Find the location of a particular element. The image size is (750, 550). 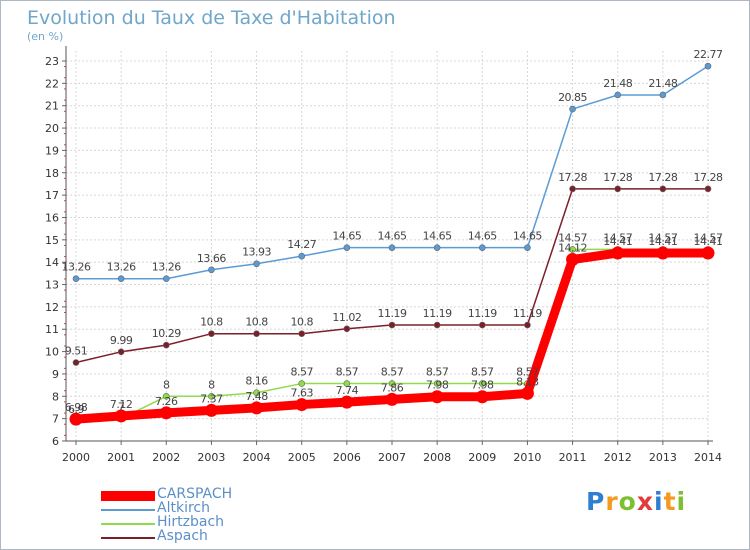

data-label-carspach: 7.26 is located at coordinates (166, 401).